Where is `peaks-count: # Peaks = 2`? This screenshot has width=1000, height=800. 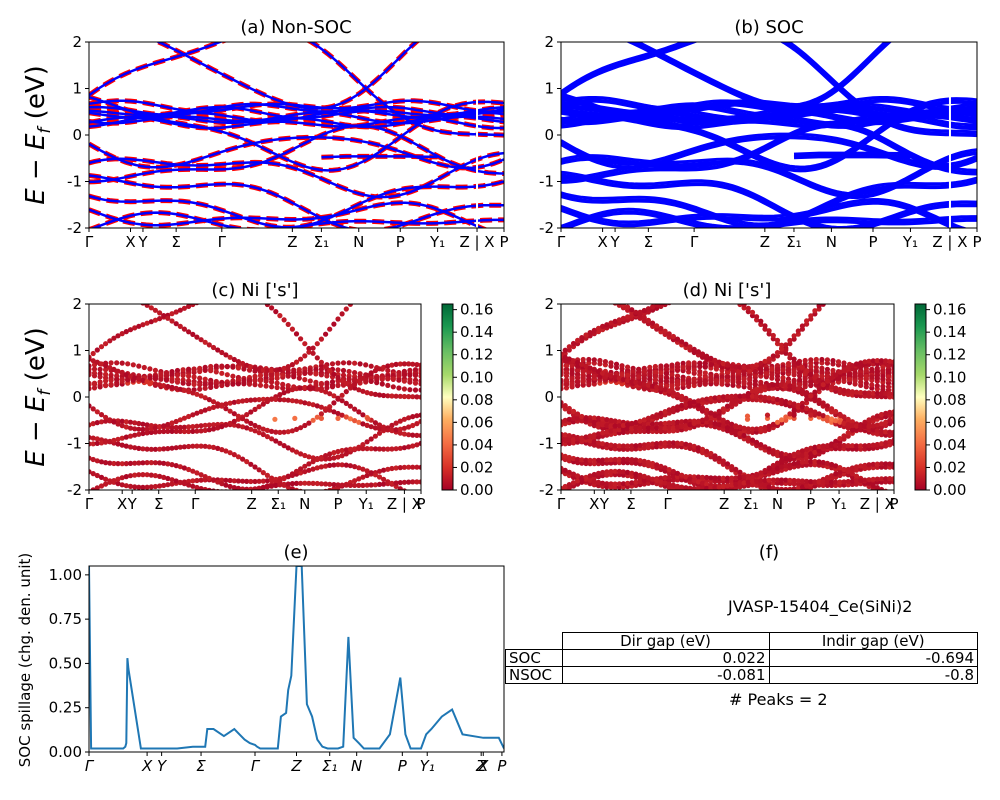 peaks-count: # Peaks = 2 is located at coordinates (778, 699).